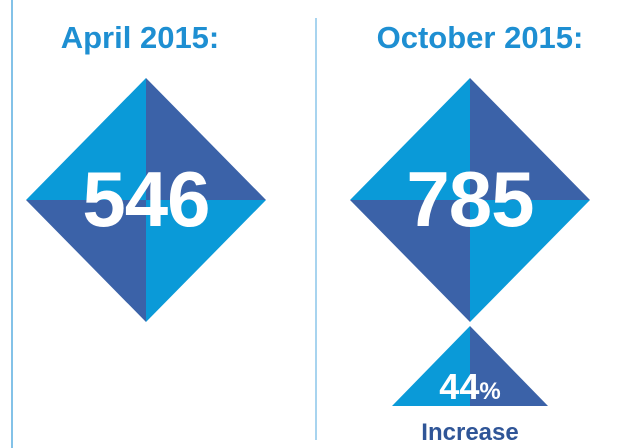 The height and width of the screenshot is (448, 621). I want to click on panel-title: April 2015:, so click(140, 37).